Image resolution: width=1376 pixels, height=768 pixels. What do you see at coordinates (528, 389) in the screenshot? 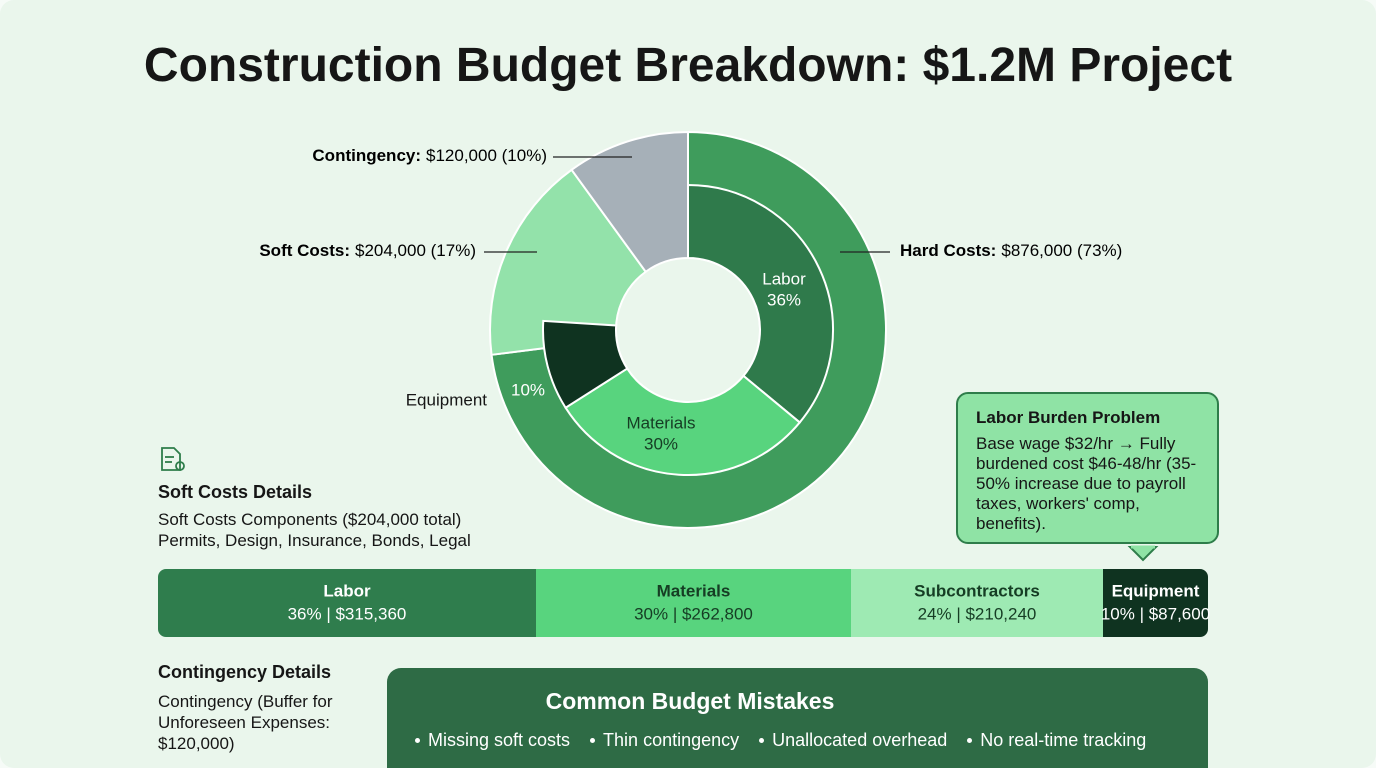
I see `segment-value-label: 10%` at bounding box center [528, 389].